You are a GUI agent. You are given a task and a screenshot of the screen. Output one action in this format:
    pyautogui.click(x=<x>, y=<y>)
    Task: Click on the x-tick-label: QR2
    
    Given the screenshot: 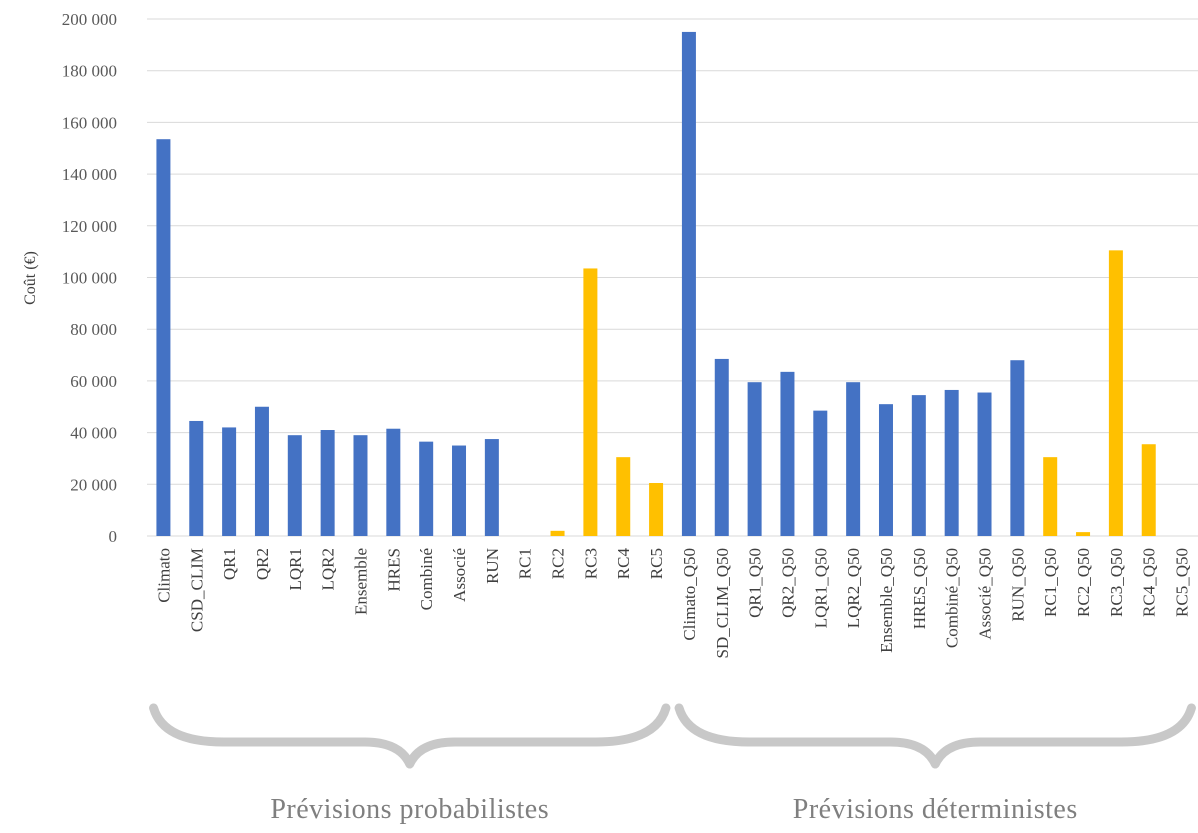 What is the action you would take?
    pyautogui.click(x=262, y=564)
    